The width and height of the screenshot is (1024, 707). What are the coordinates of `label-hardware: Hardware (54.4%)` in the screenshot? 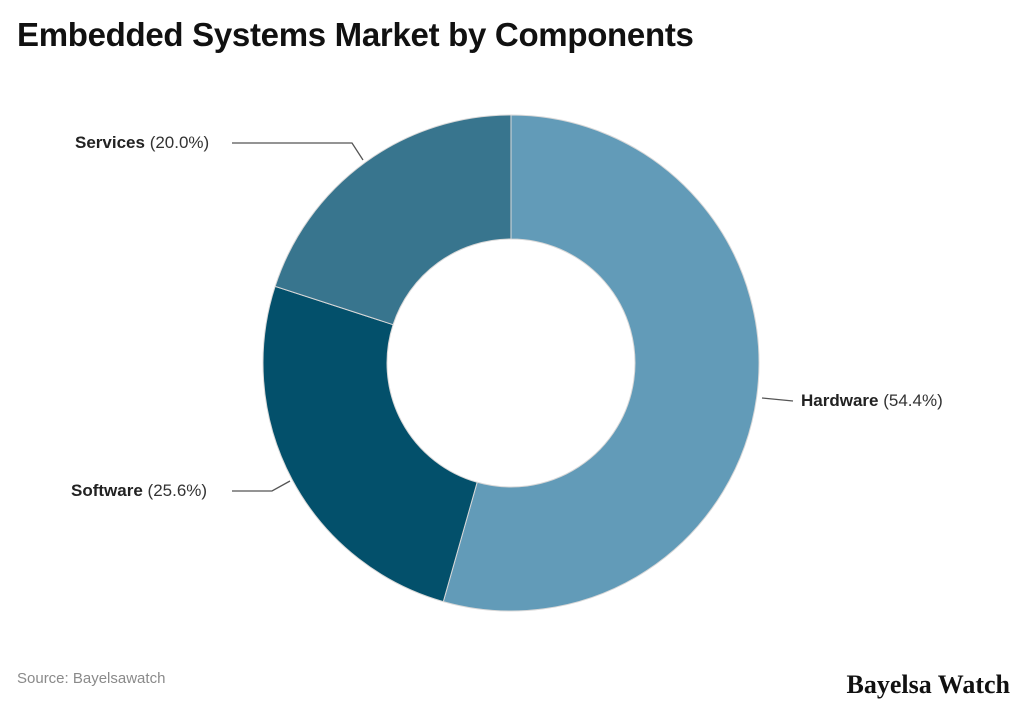 It's located at (872, 401).